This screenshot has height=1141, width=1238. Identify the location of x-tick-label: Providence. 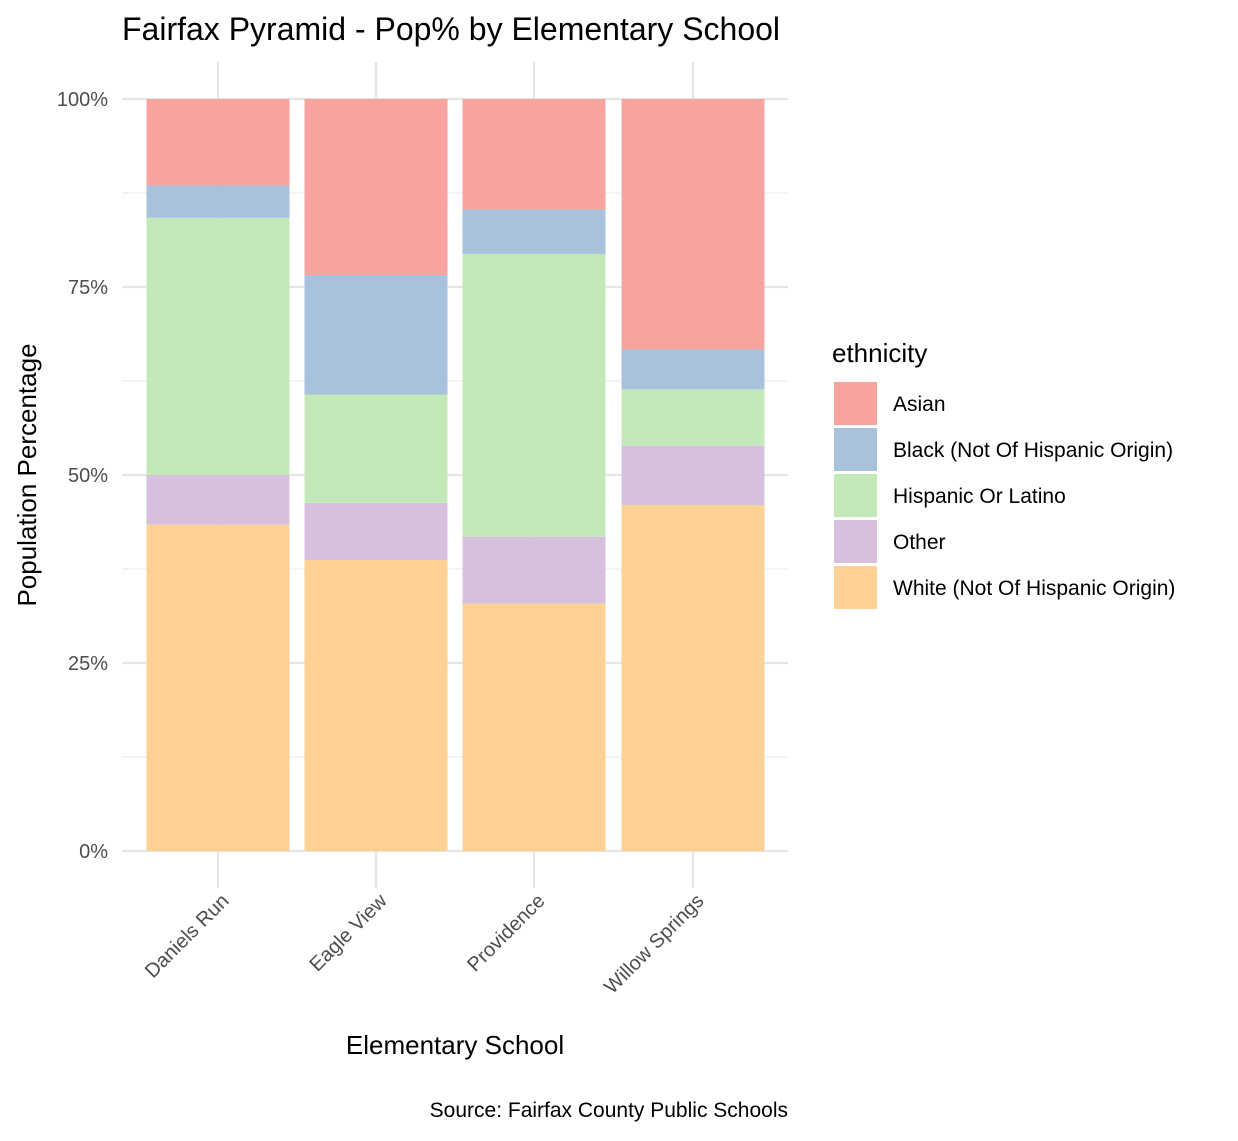
(506, 933).